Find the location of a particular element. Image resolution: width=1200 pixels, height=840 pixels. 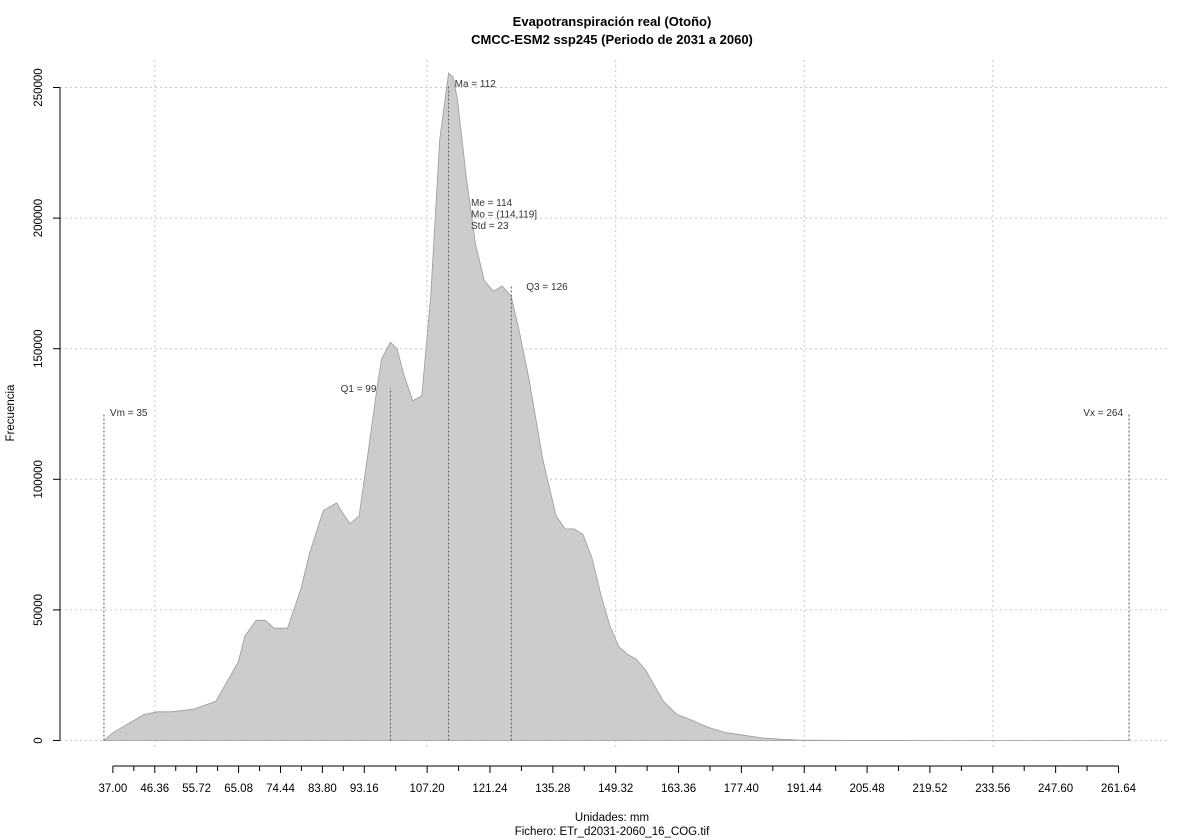

y-tick-label: 200000 is located at coordinates (39, 218).